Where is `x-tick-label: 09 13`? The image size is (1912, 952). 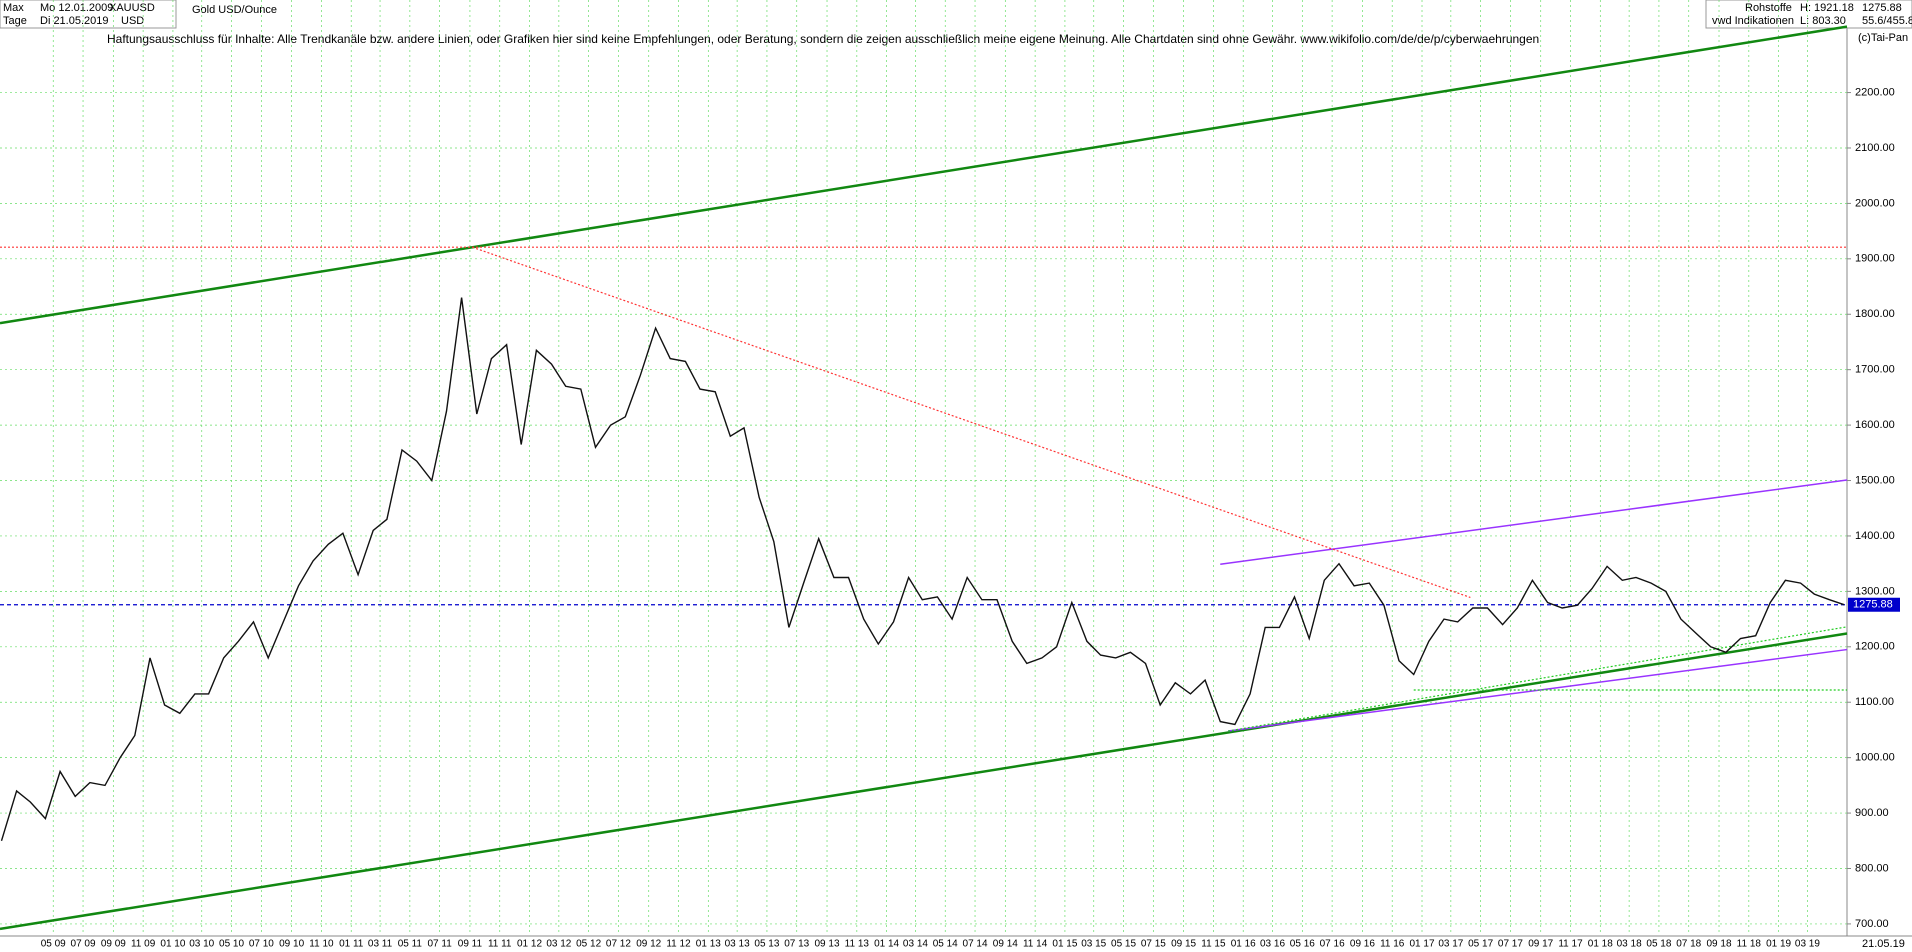 x-tick-label: 09 13 is located at coordinates (827, 944).